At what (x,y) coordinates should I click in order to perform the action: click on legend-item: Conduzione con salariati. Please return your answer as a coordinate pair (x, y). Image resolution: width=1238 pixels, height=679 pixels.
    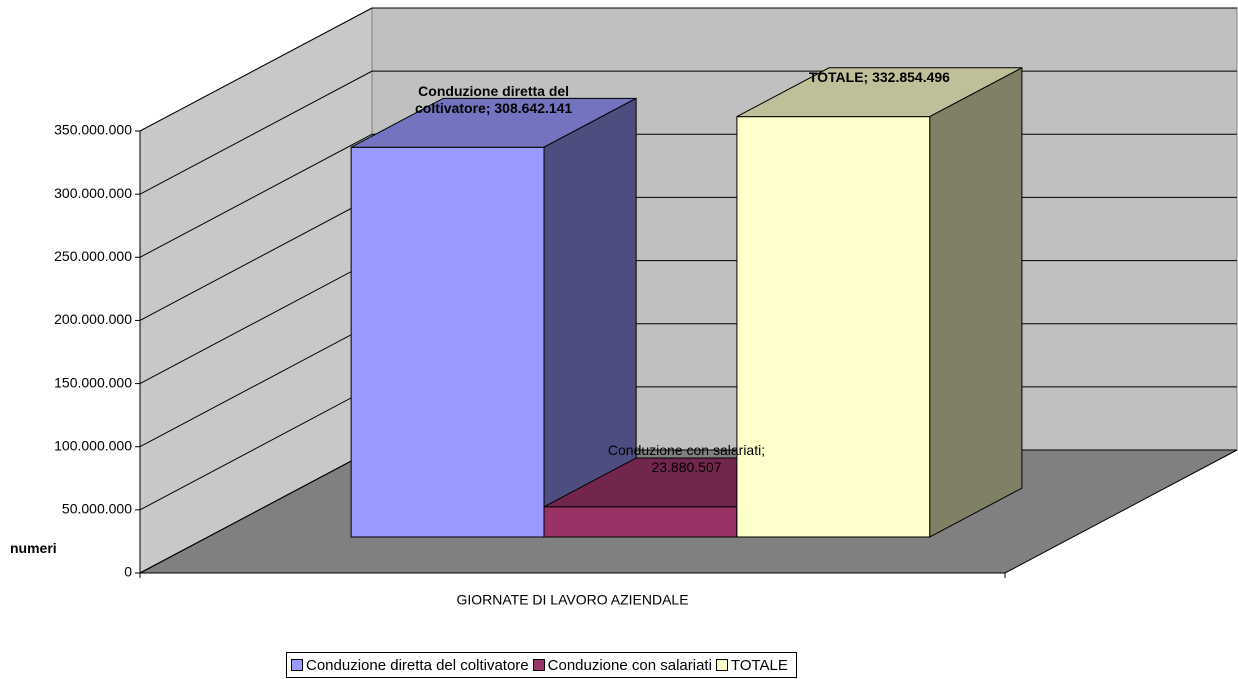
    Looking at the image, I should click on (622, 665).